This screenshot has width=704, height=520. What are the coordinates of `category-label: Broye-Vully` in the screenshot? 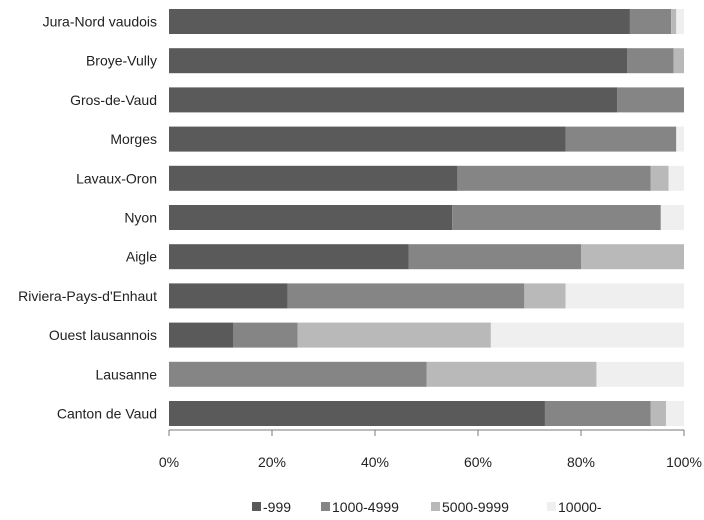 It's located at (121, 61).